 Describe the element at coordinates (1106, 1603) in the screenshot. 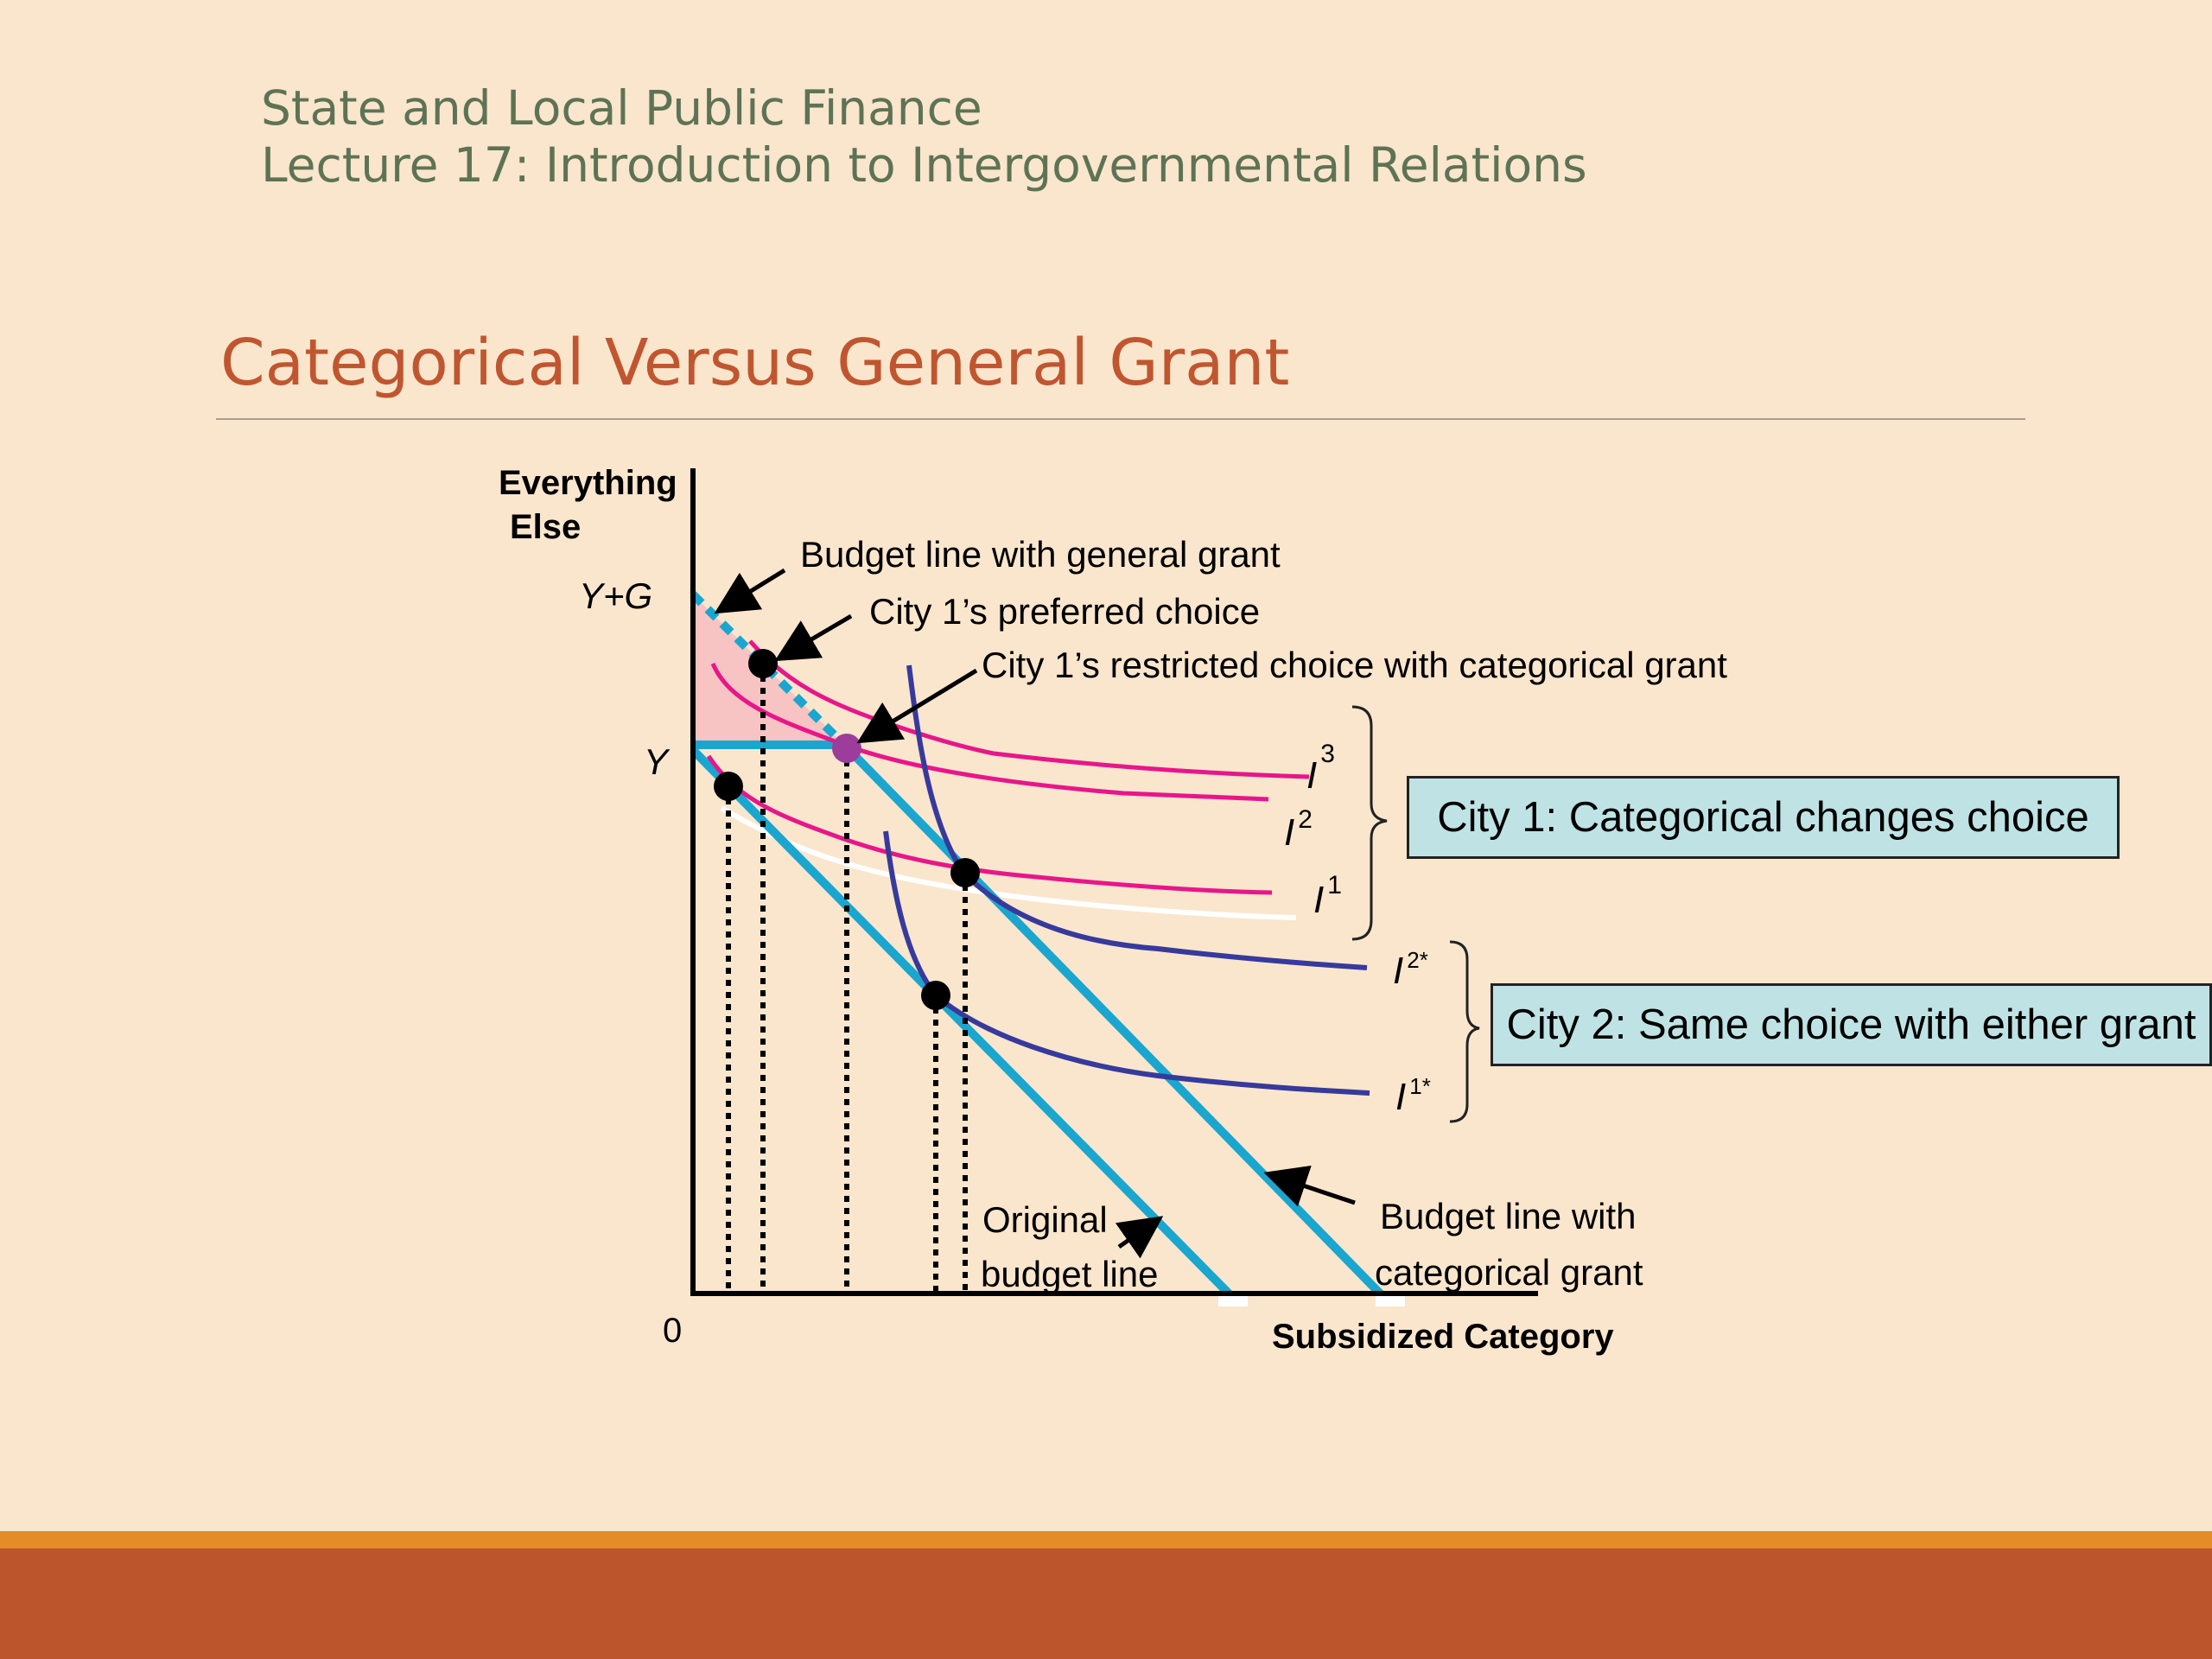

I see `footer-band` at that location.